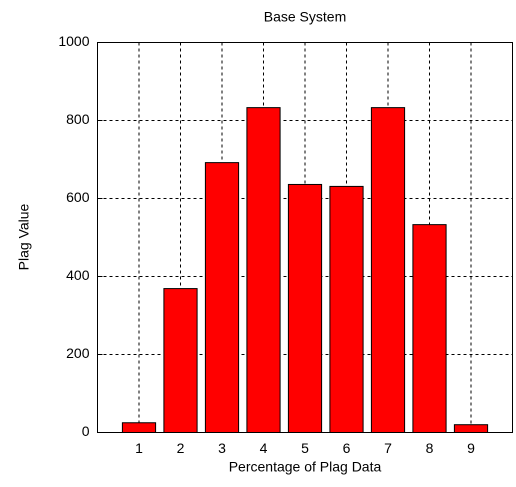 The image size is (516, 487). I want to click on x-tick-label: 4, so click(264, 448).